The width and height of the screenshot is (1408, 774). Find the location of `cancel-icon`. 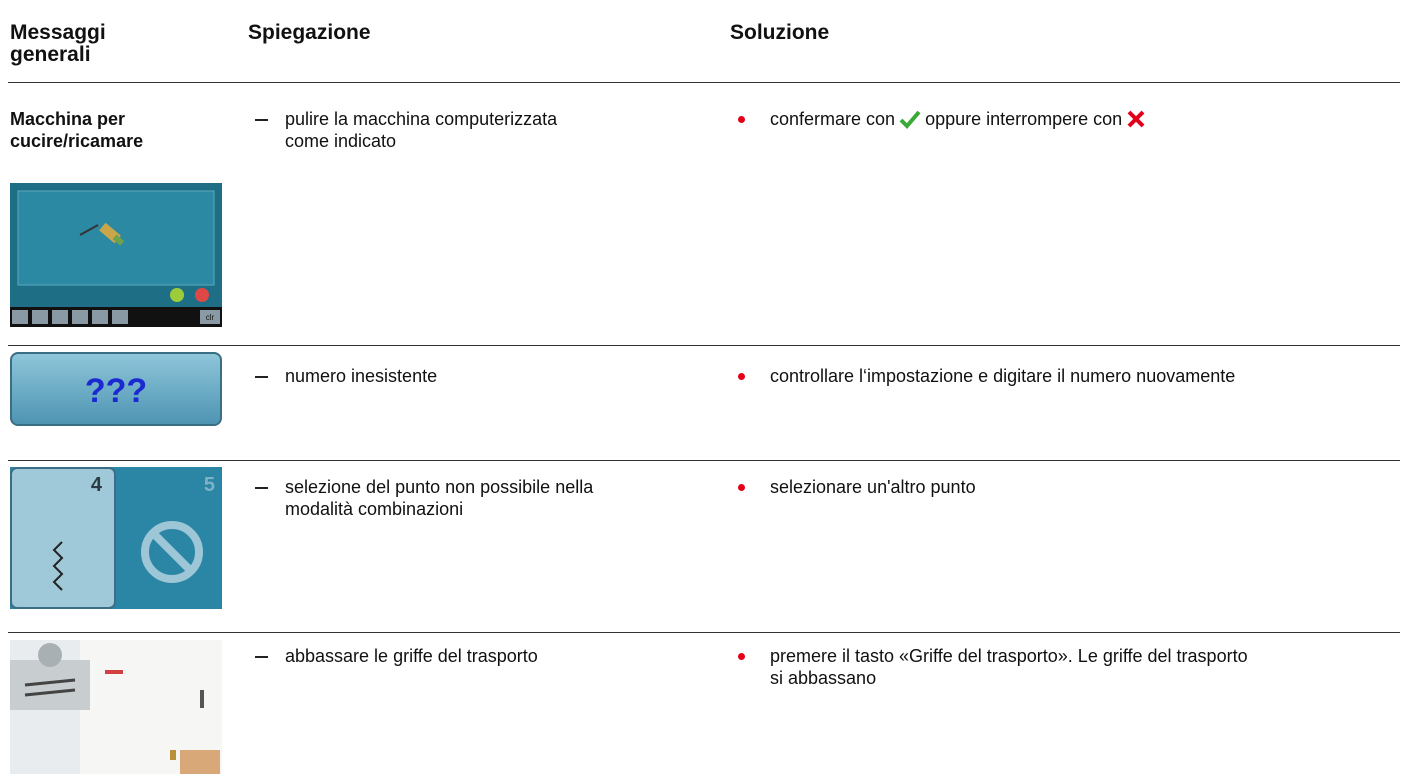

cancel-icon is located at coordinates (1136, 119).